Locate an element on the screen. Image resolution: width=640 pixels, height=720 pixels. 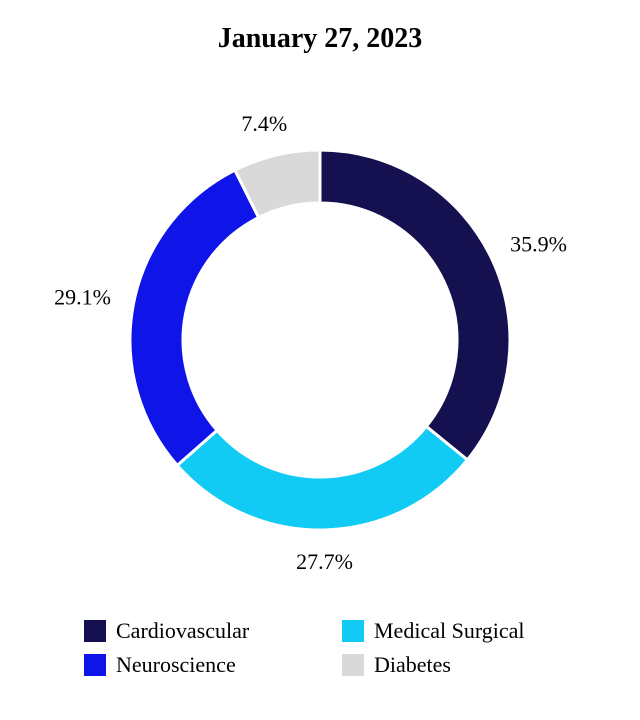
slice-cardiovascular is located at coordinates (415, 305).